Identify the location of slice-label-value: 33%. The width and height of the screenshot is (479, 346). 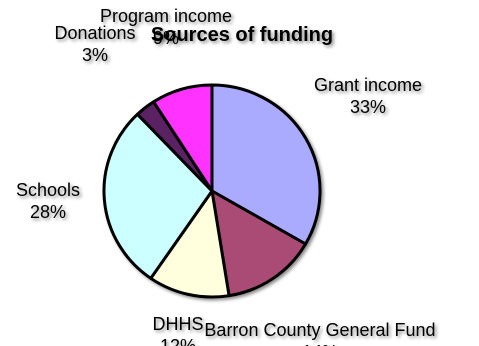
(368, 107).